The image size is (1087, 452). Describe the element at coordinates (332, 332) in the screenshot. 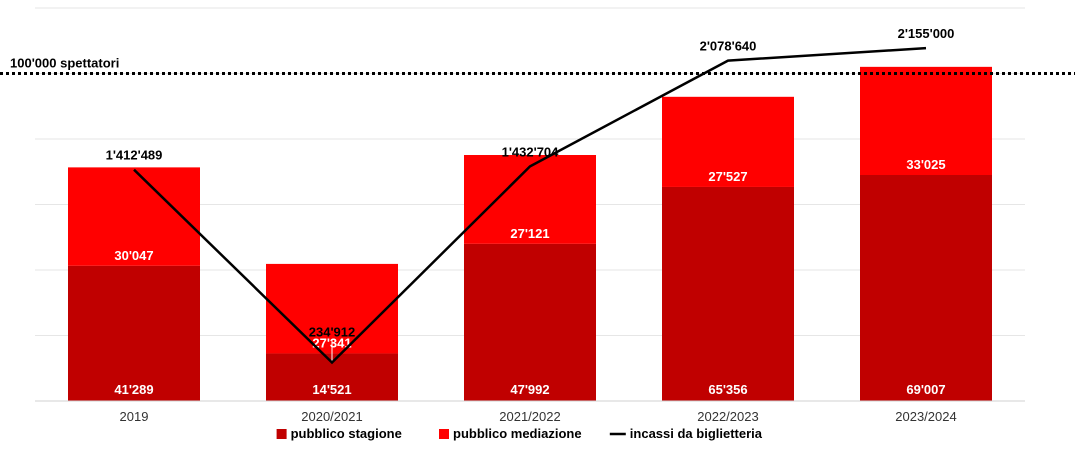

I see `line-data-label-1: 234'912` at that location.